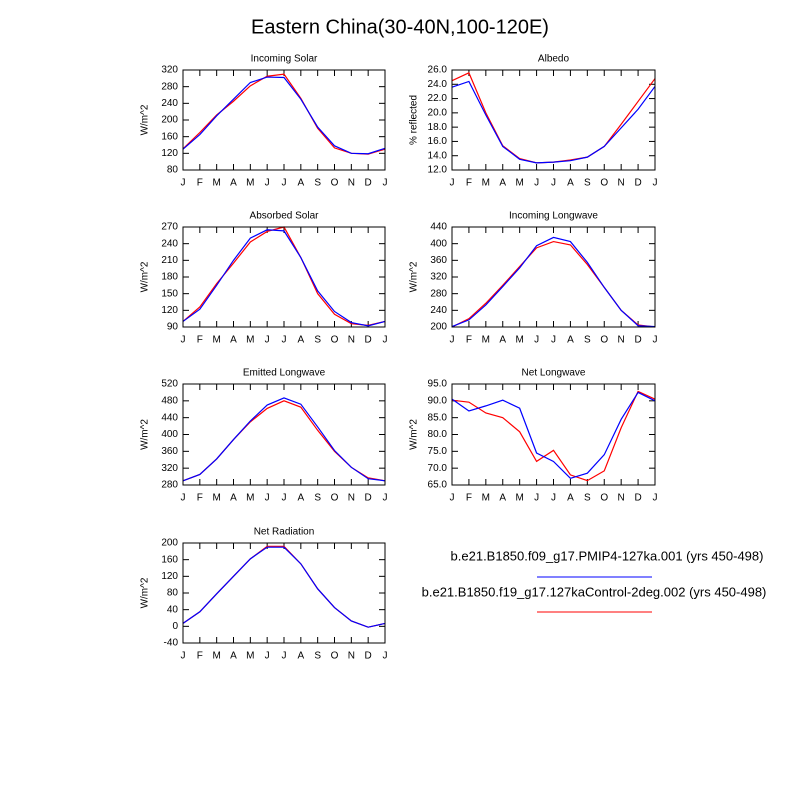  What do you see at coordinates (438, 384) in the screenshot?
I see `y-tick-label: 95.0` at bounding box center [438, 384].